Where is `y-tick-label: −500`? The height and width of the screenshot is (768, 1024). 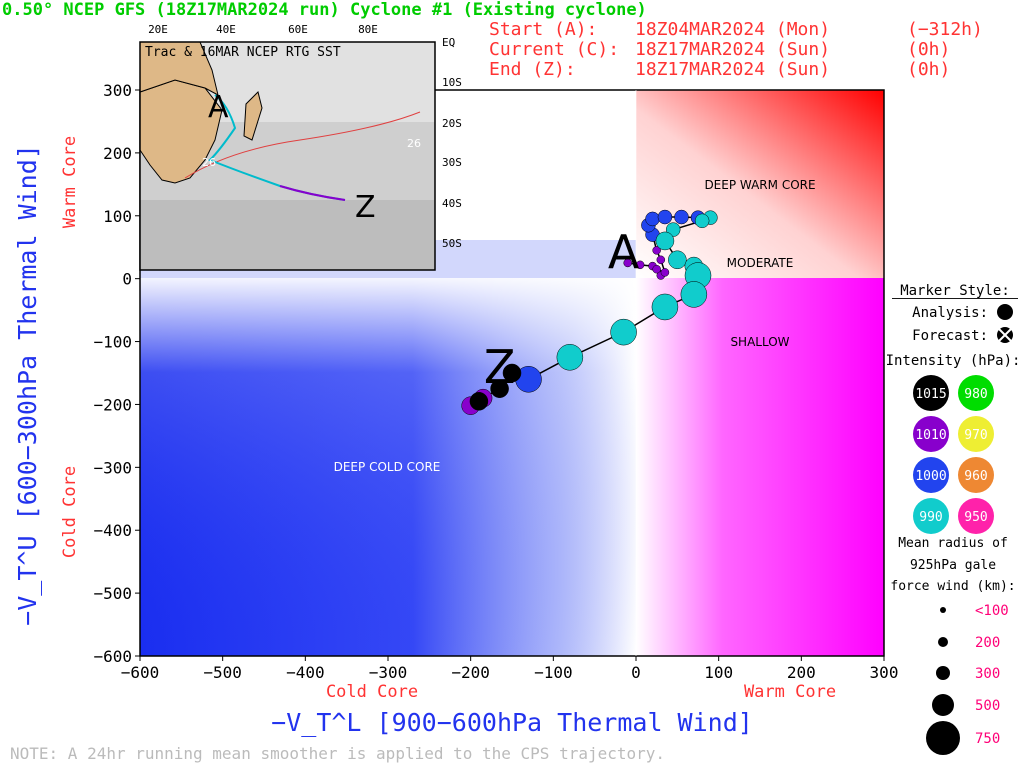
y-tick-label: −500 is located at coordinates (112, 593).